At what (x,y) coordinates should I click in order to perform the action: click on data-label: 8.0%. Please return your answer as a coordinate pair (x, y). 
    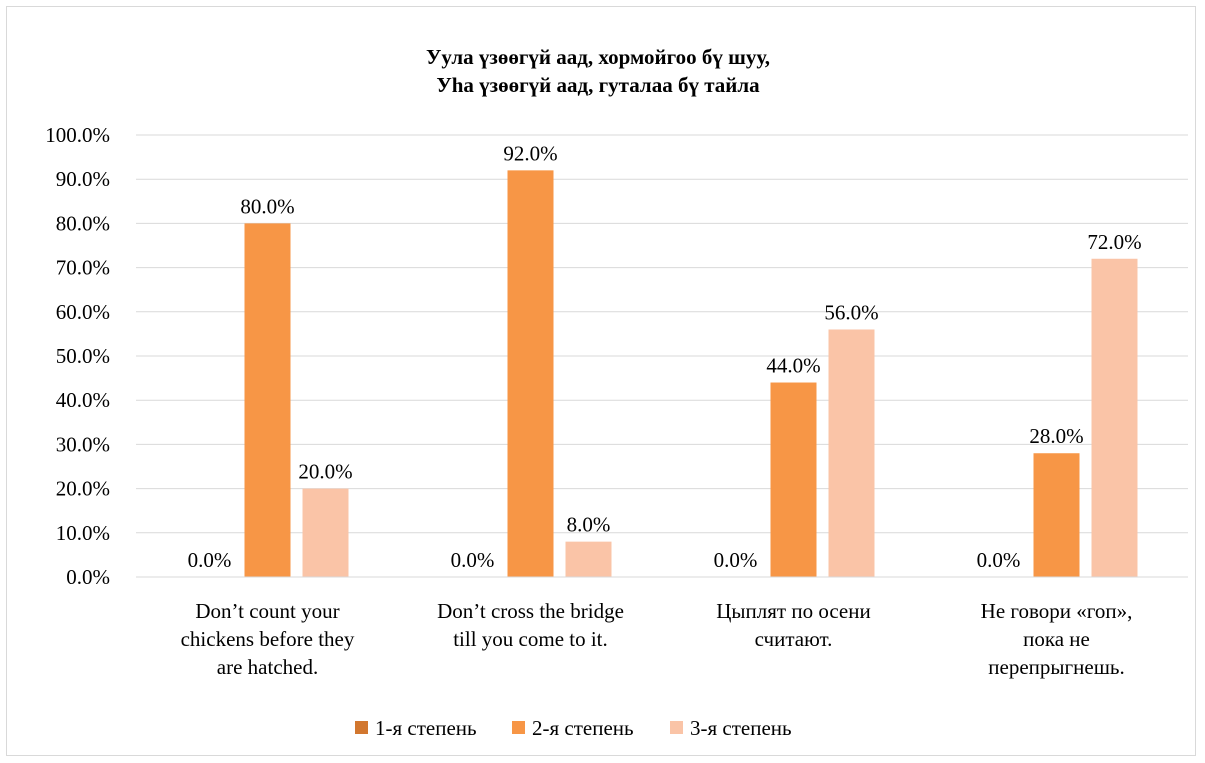
    Looking at the image, I should click on (589, 525).